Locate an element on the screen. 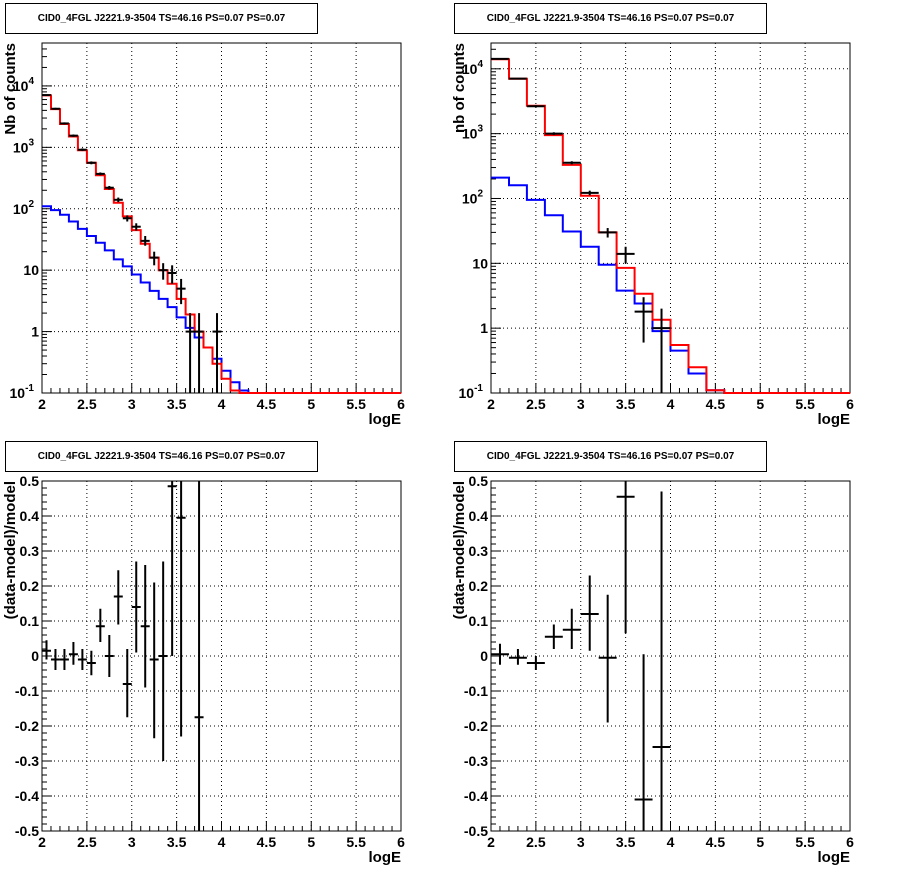 The height and width of the screenshot is (875, 898). x-tick-label: 4 is located at coordinates (222, 404).